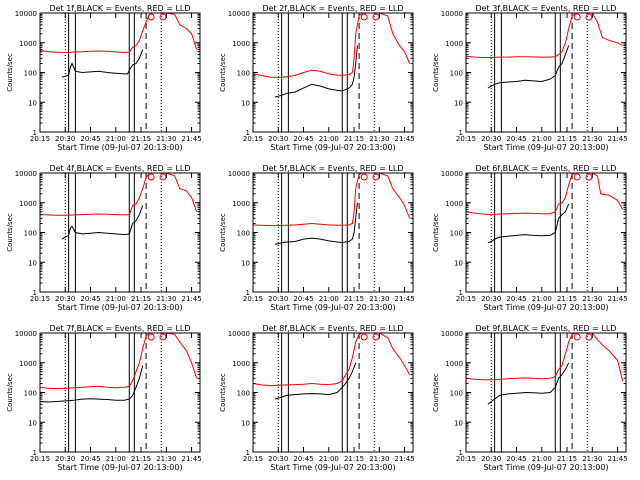 The width and height of the screenshot is (640, 480). Describe the element at coordinates (332, 328) in the screenshot. I see `chart-title: Det 8f,BLACK = Events, RED = LLD` at that location.